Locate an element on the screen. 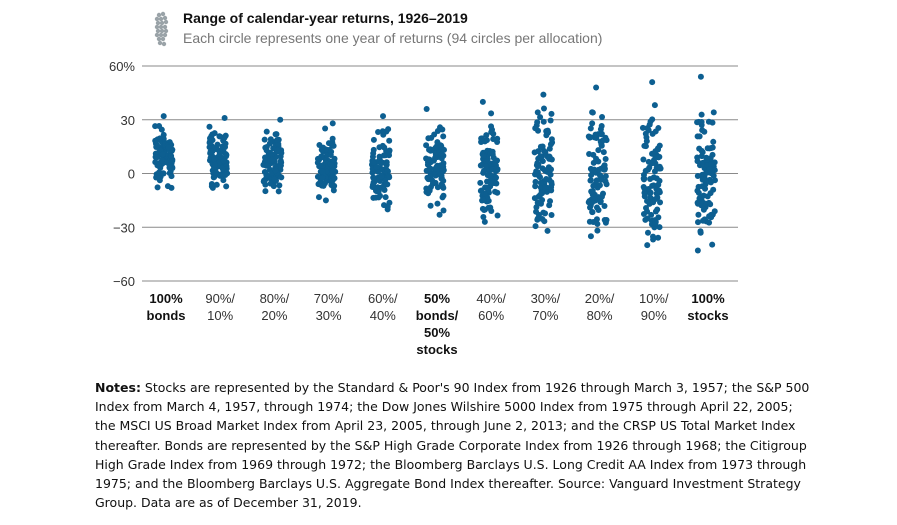 This screenshot has width=897, height=525. category-label: 90%/ is located at coordinates (220, 298).